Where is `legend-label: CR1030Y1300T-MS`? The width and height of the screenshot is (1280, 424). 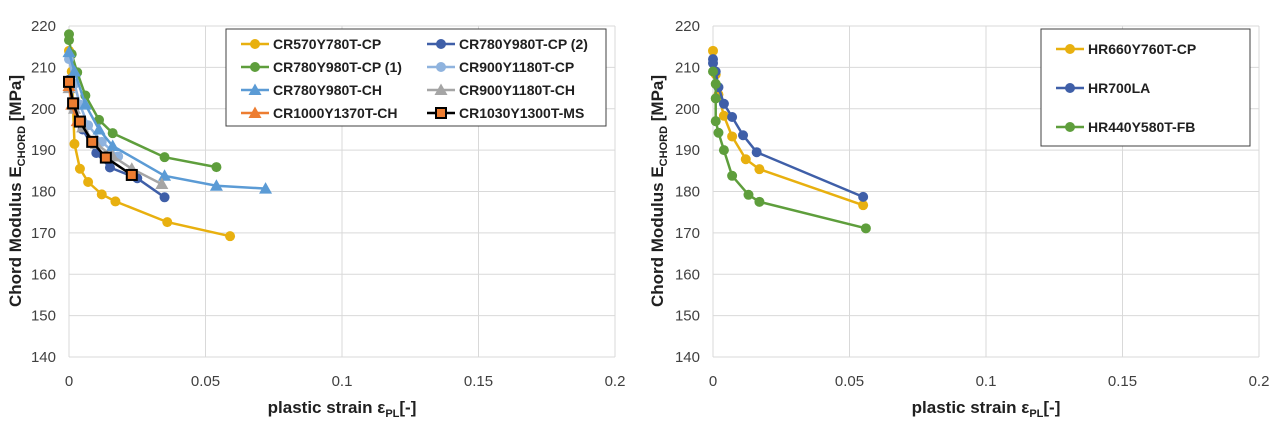 legend-label: CR1030Y1300T-MS is located at coordinates (521, 113).